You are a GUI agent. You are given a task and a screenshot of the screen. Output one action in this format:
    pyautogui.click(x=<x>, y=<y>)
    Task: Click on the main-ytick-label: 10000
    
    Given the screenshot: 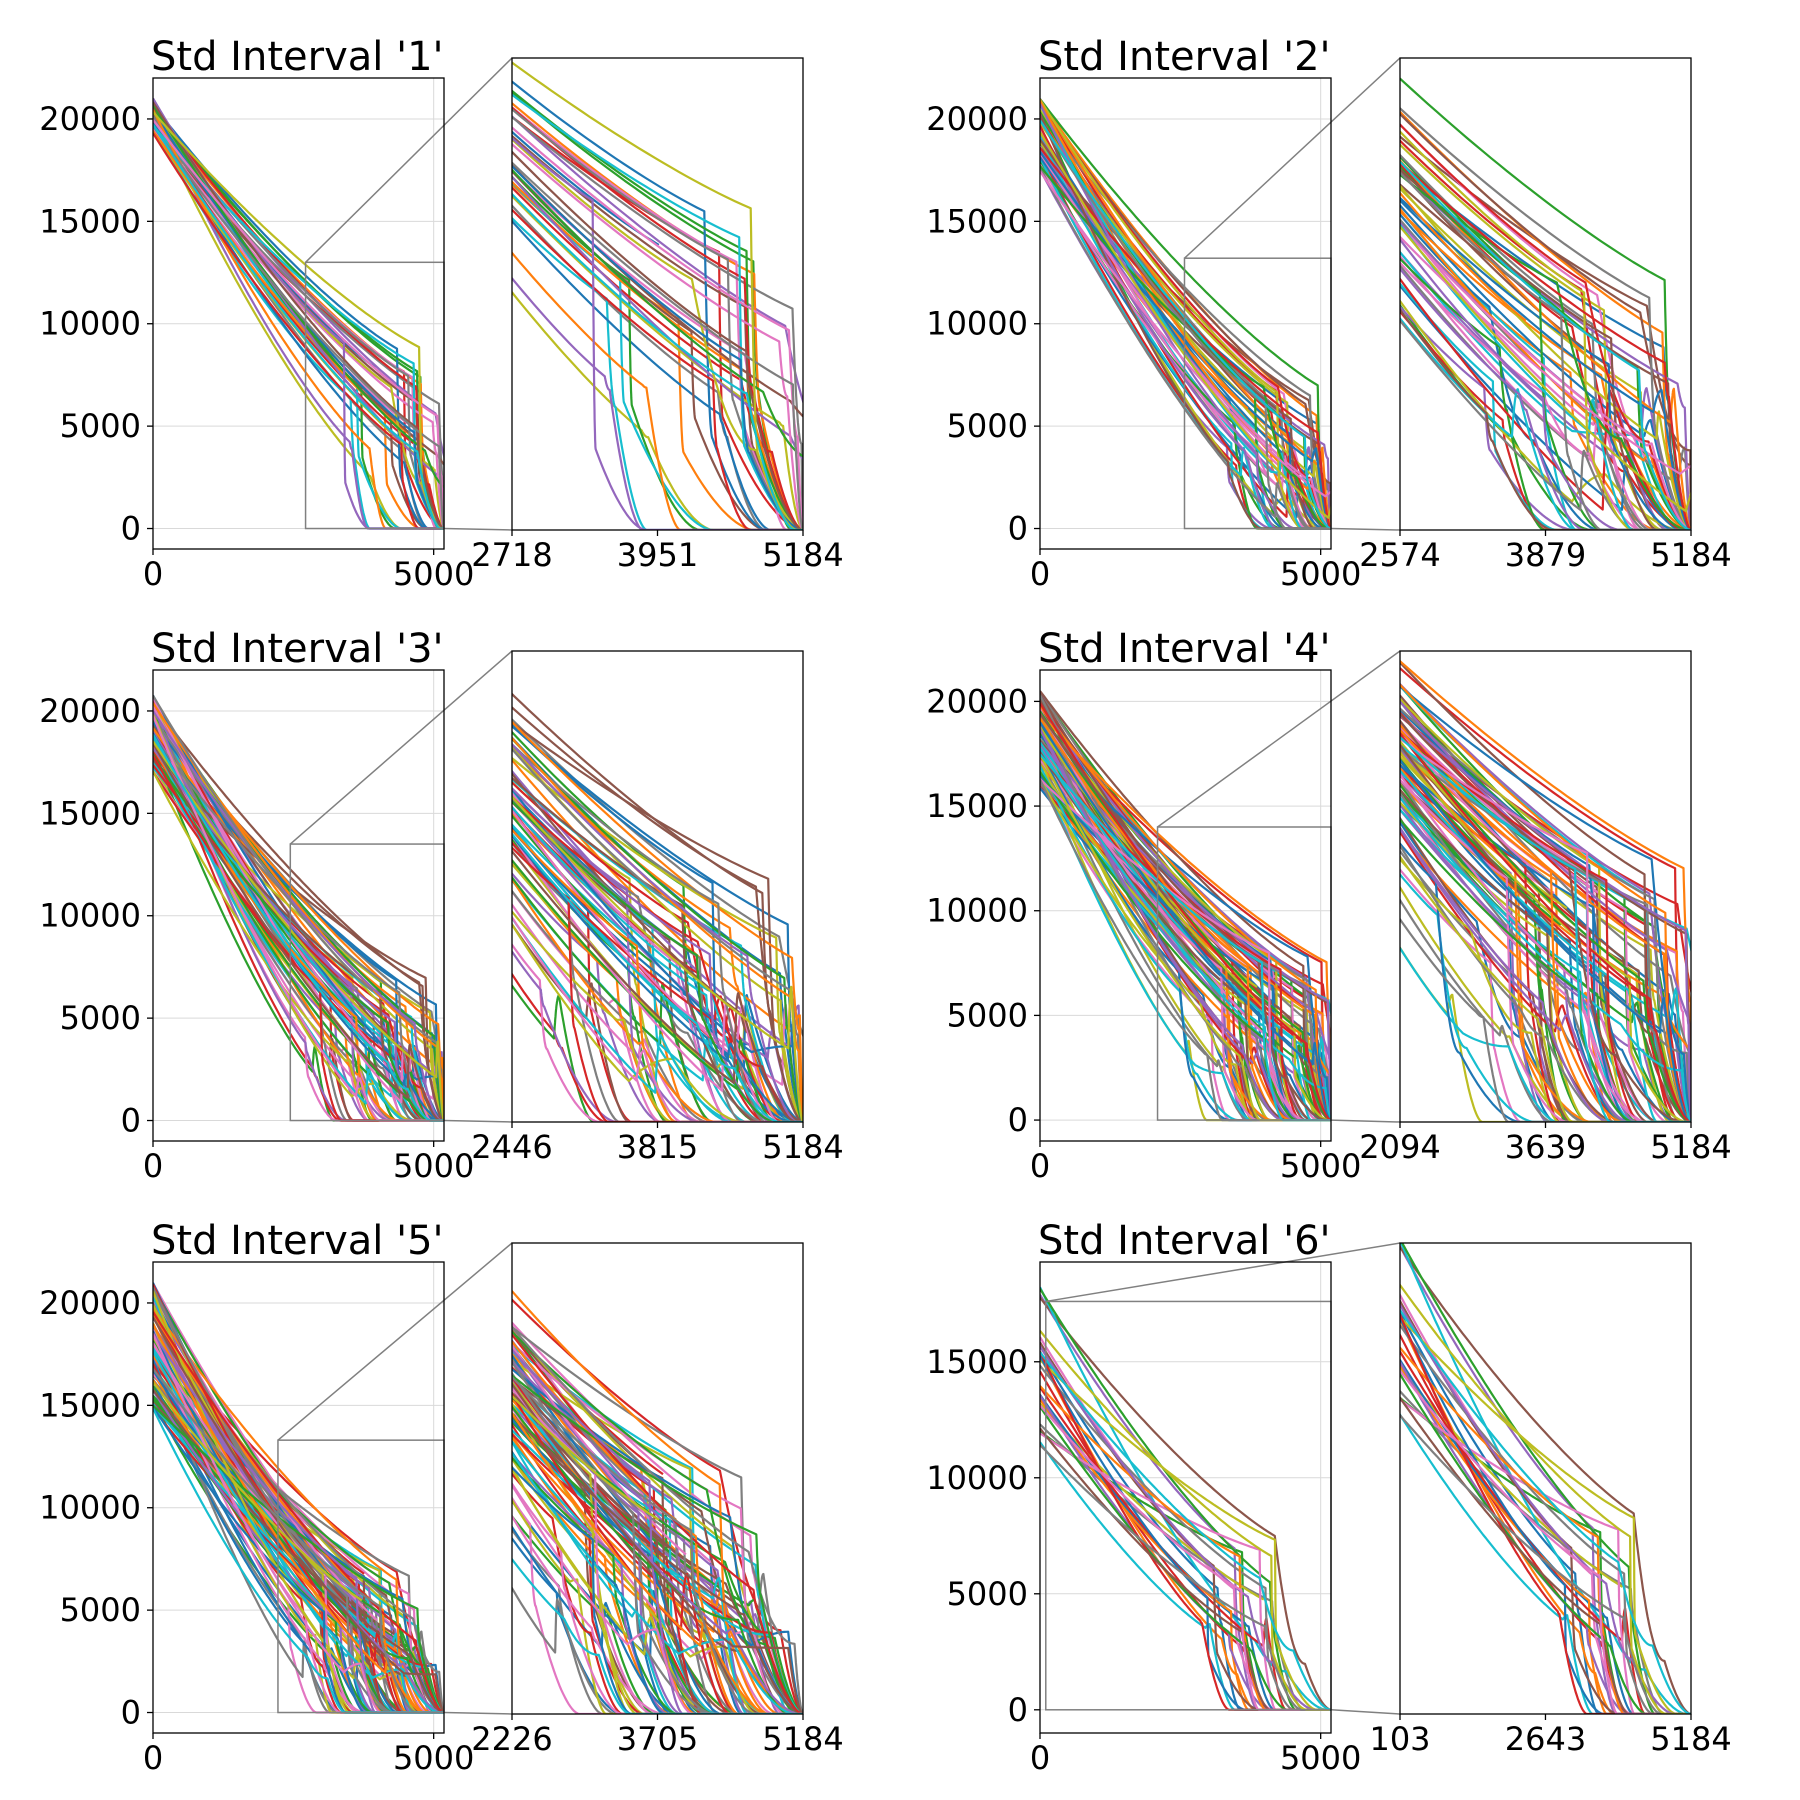 What is the action you would take?
    pyautogui.click(x=977, y=324)
    